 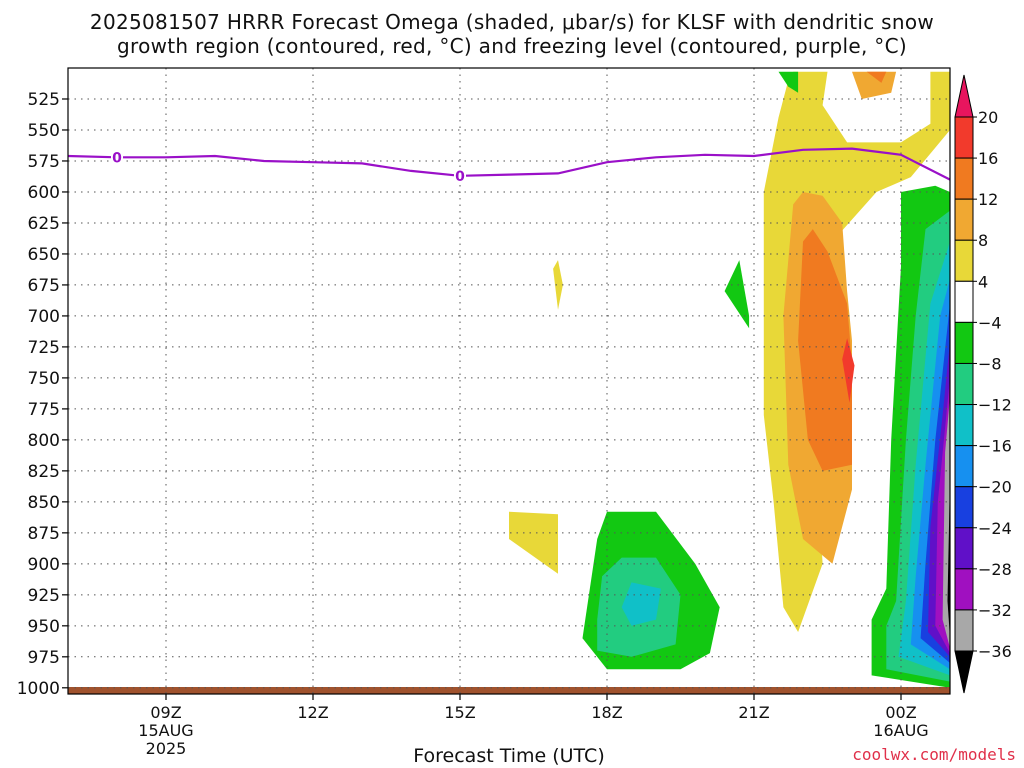 I want to click on colorbar: 20 16 12 8 4 −4 −8 −12 −16 −20 −24 −28 −32 −36, so click(x=983, y=384).